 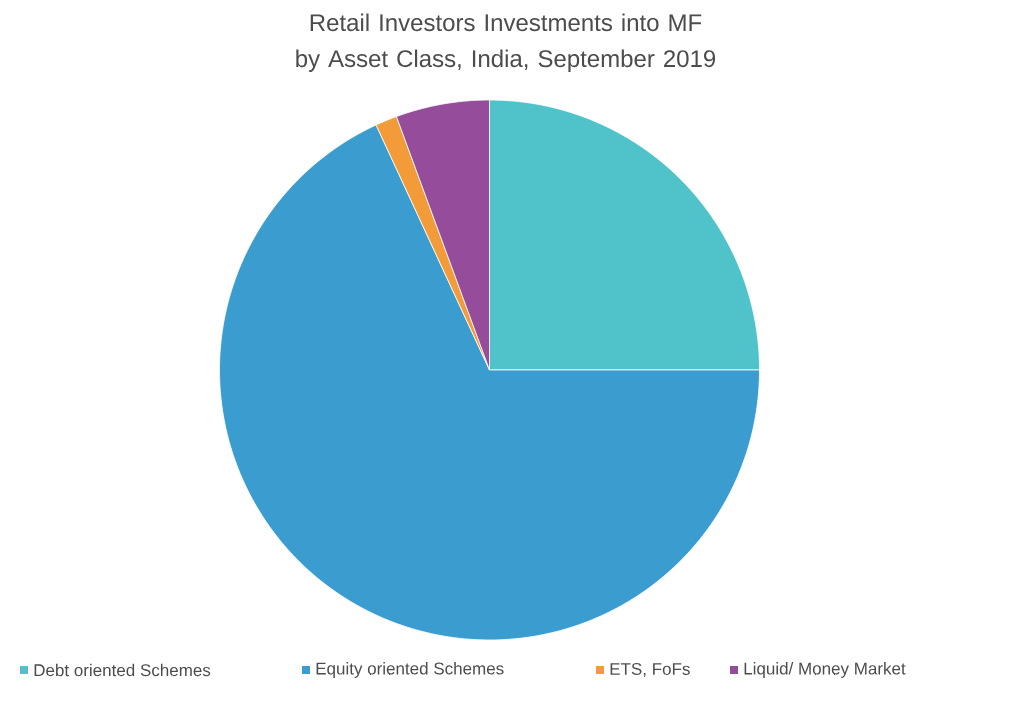 What do you see at coordinates (122, 670) in the screenshot?
I see `legend-label: Debt oriented Schemes` at bounding box center [122, 670].